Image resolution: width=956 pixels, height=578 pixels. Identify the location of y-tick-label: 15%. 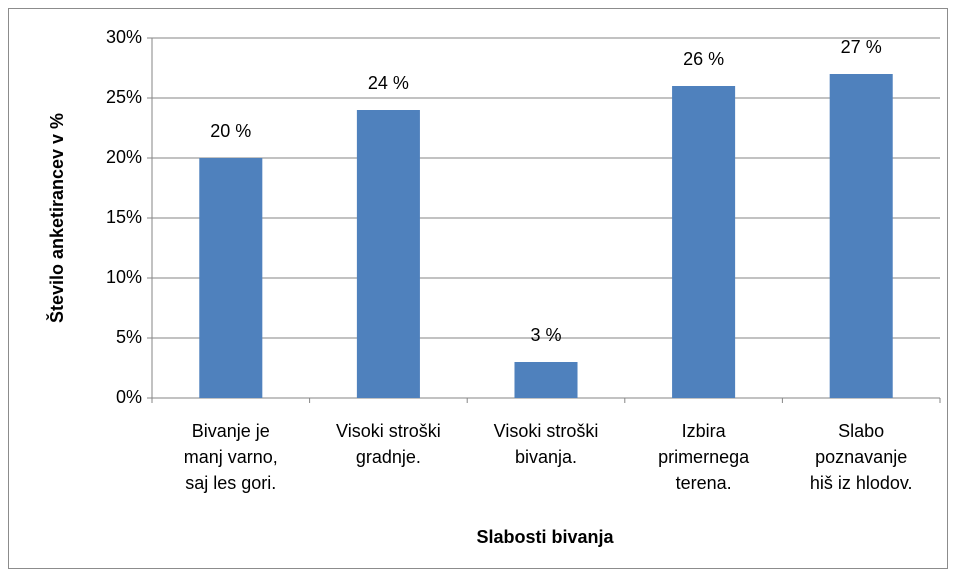
(124, 217).